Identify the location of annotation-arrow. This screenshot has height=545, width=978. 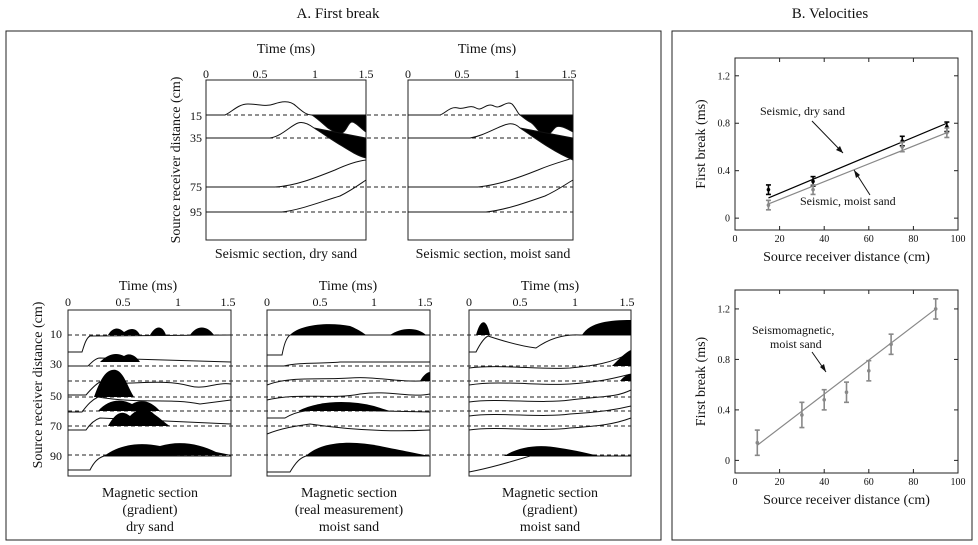
(827, 137).